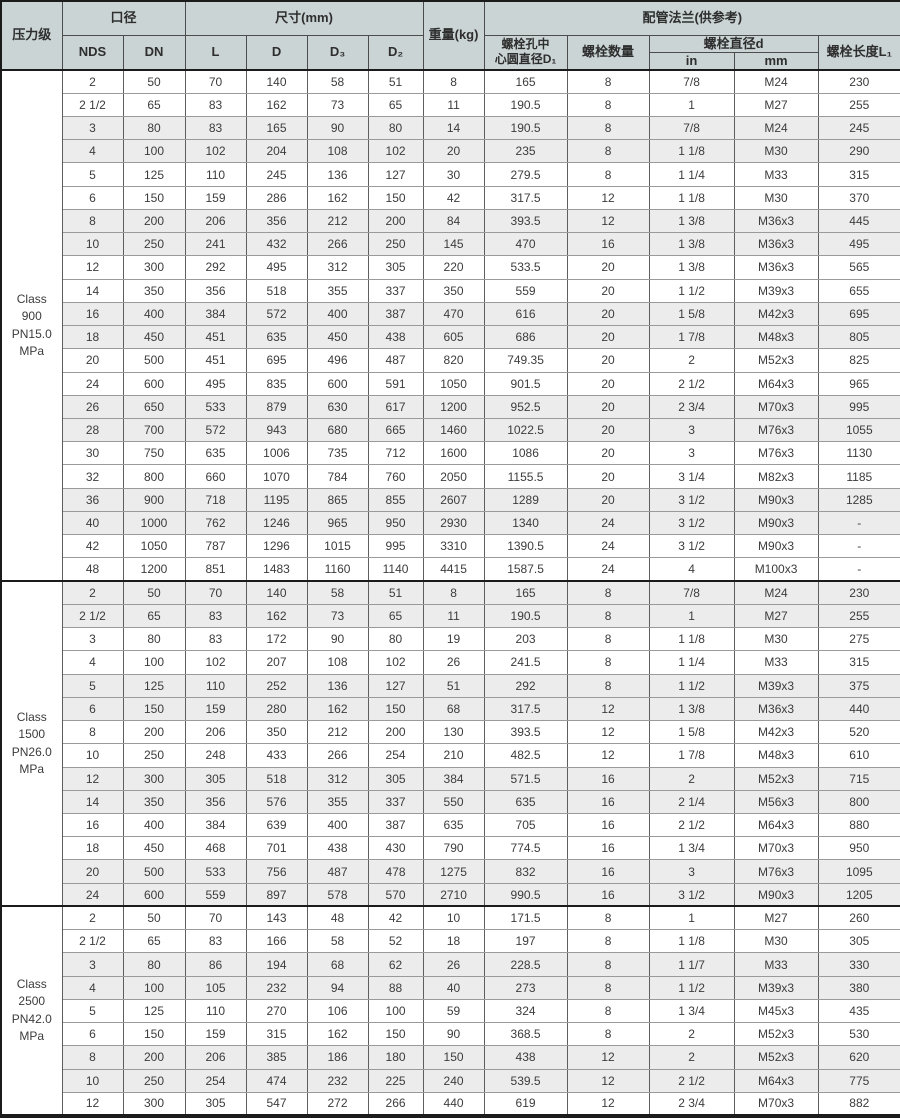 The width and height of the screenshot is (900, 1118). Describe the element at coordinates (92, 1080) in the screenshot. I see `cell-nds: 10` at that location.